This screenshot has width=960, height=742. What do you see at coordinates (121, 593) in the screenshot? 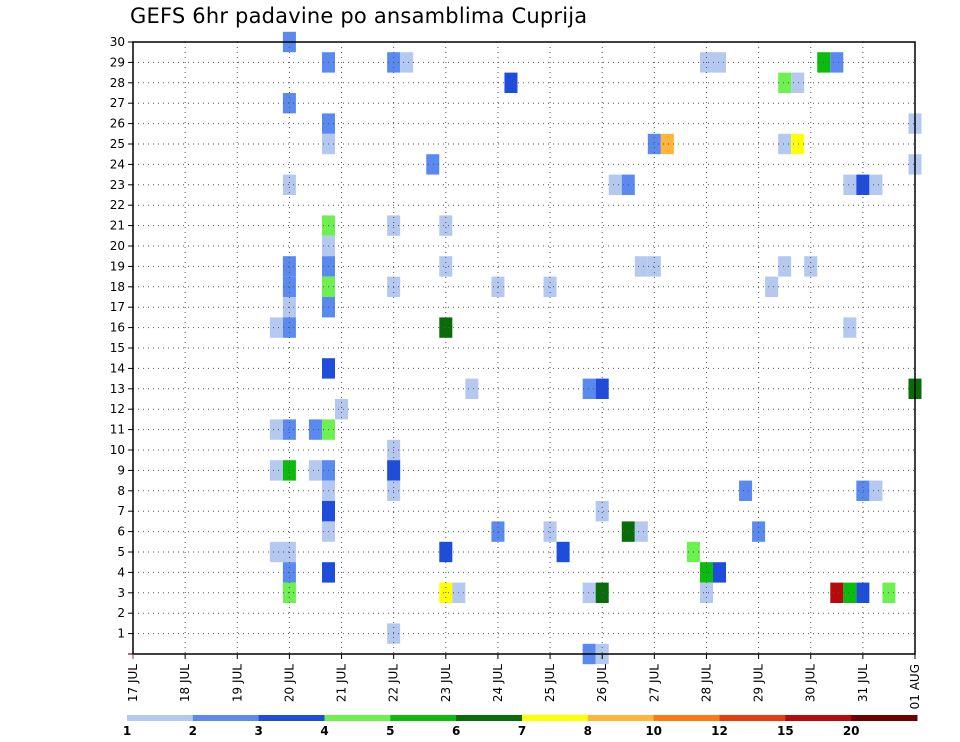
I see `y-tick-label: 3` at bounding box center [121, 593].